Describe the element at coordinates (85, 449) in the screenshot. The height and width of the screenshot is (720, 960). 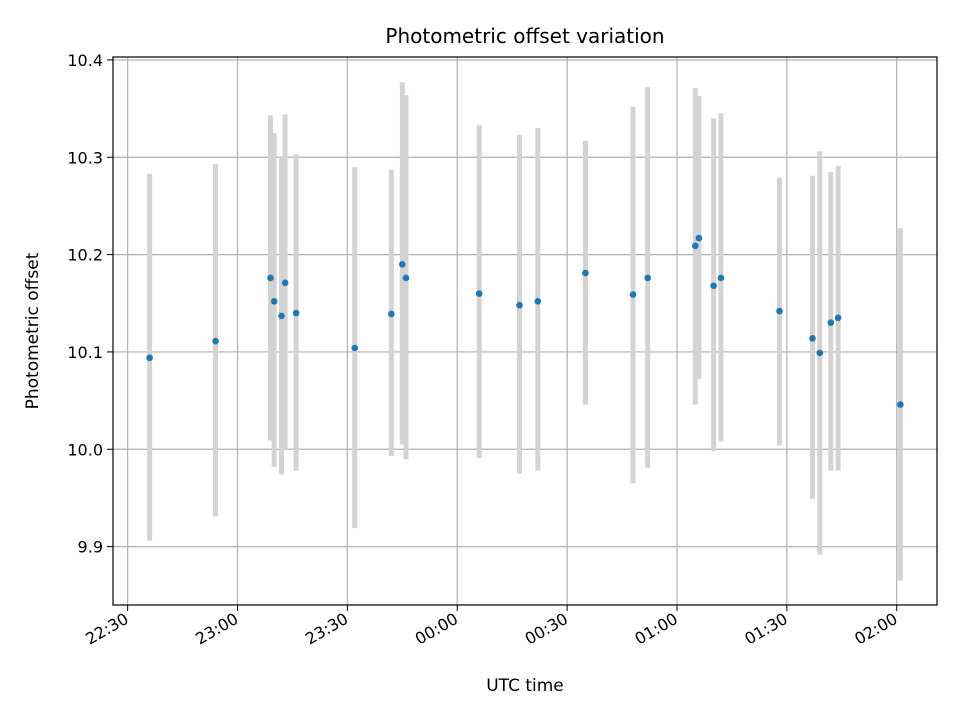
I see `y-tick-label: 10.0` at that location.